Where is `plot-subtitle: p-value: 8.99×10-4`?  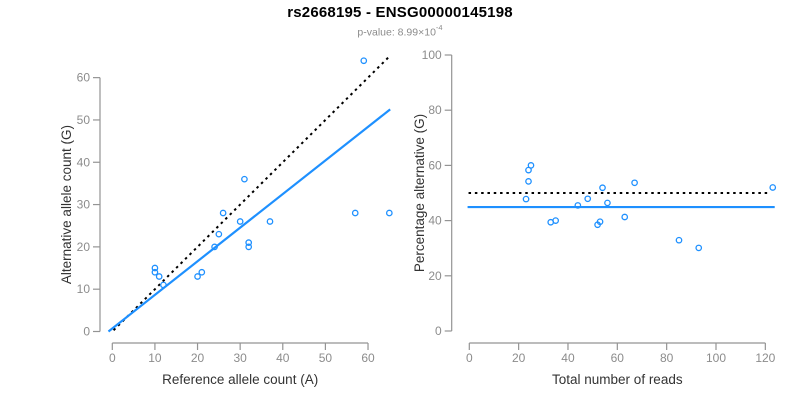 plot-subtitle: p-value: 8.99×10-4 is located at coordinates (400, 31).